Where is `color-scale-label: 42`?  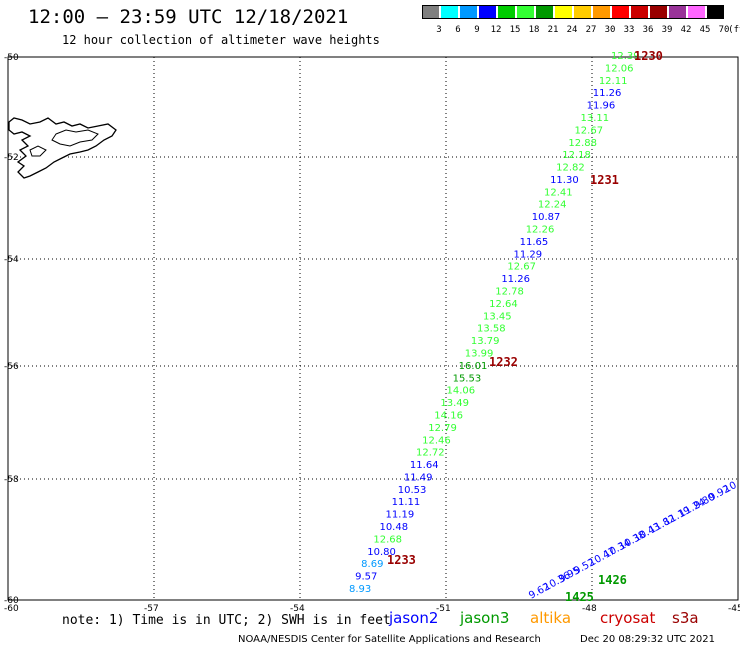
color-scale-label: 42 is located at coordinates (686, 30).